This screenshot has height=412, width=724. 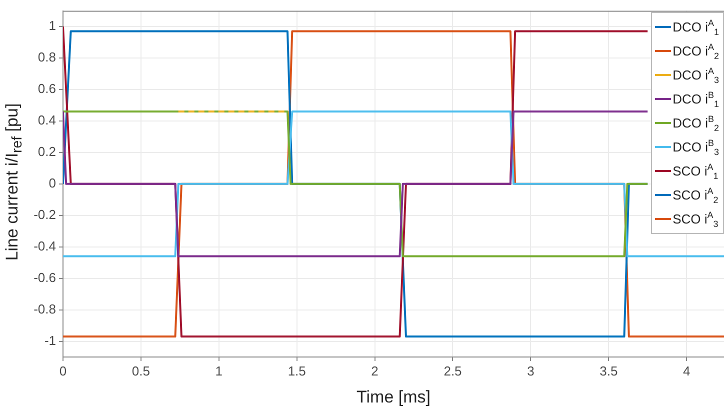 What do you see at coordinates (50, 340) in the screenshot?
I see `y-tick-label: -1` at bounding box center [50, 340].